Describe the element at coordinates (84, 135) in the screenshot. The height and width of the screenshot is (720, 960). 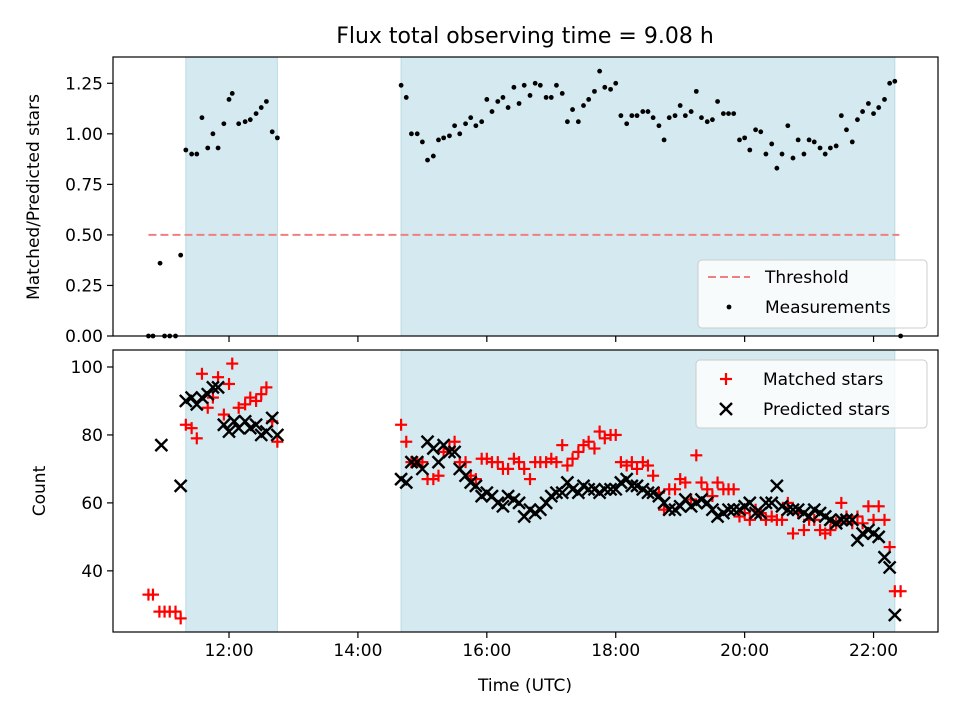
I see `y-tick-label: 1.00` at that location.